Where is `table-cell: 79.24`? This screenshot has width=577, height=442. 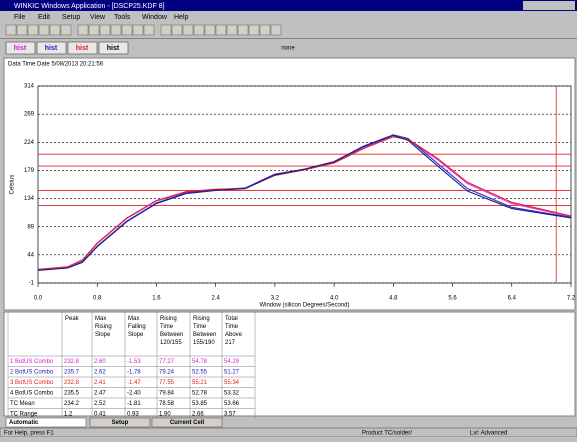
table-cell: 79.24 is located at coordinates (167, 372).